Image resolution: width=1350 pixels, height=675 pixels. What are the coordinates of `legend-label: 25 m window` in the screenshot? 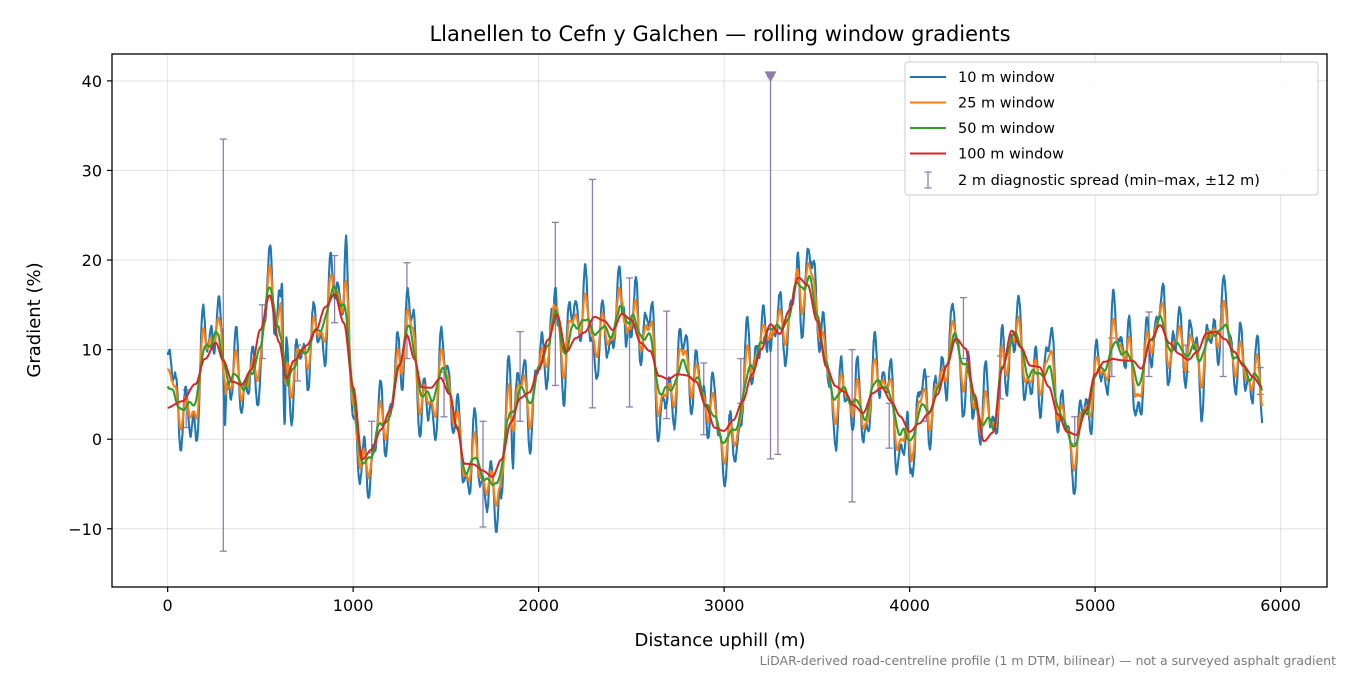 It's located at (1006, 104).